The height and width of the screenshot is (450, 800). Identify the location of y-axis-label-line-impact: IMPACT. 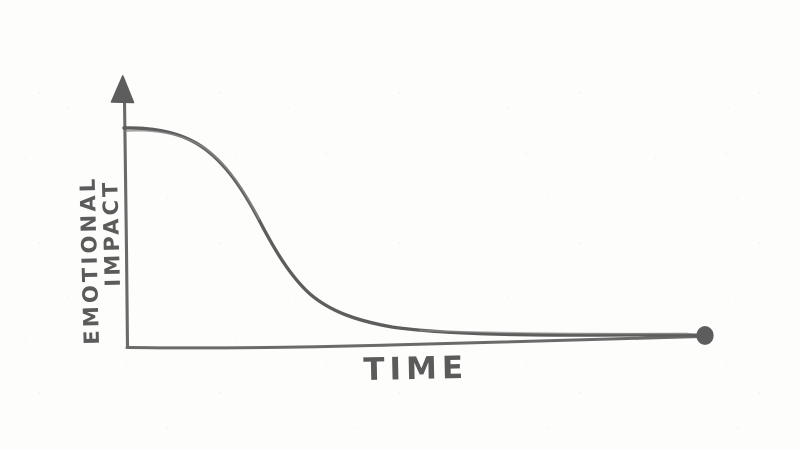
(111, 233).